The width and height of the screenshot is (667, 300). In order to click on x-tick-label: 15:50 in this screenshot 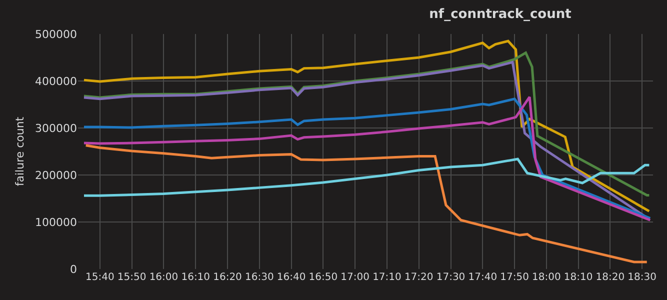, I will do `click(131, 277)`.